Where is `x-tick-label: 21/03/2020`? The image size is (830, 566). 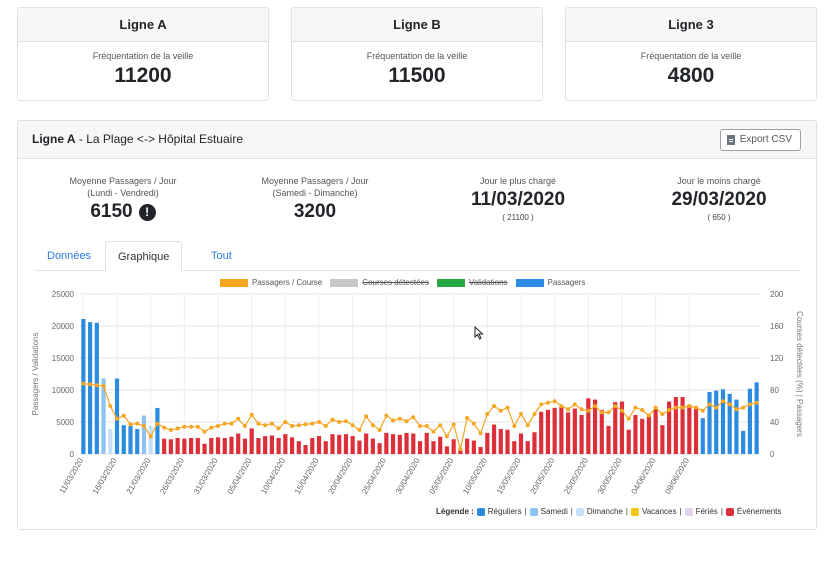
x-tick-label: 21/03/2020 is located at coordinates (139, 476).